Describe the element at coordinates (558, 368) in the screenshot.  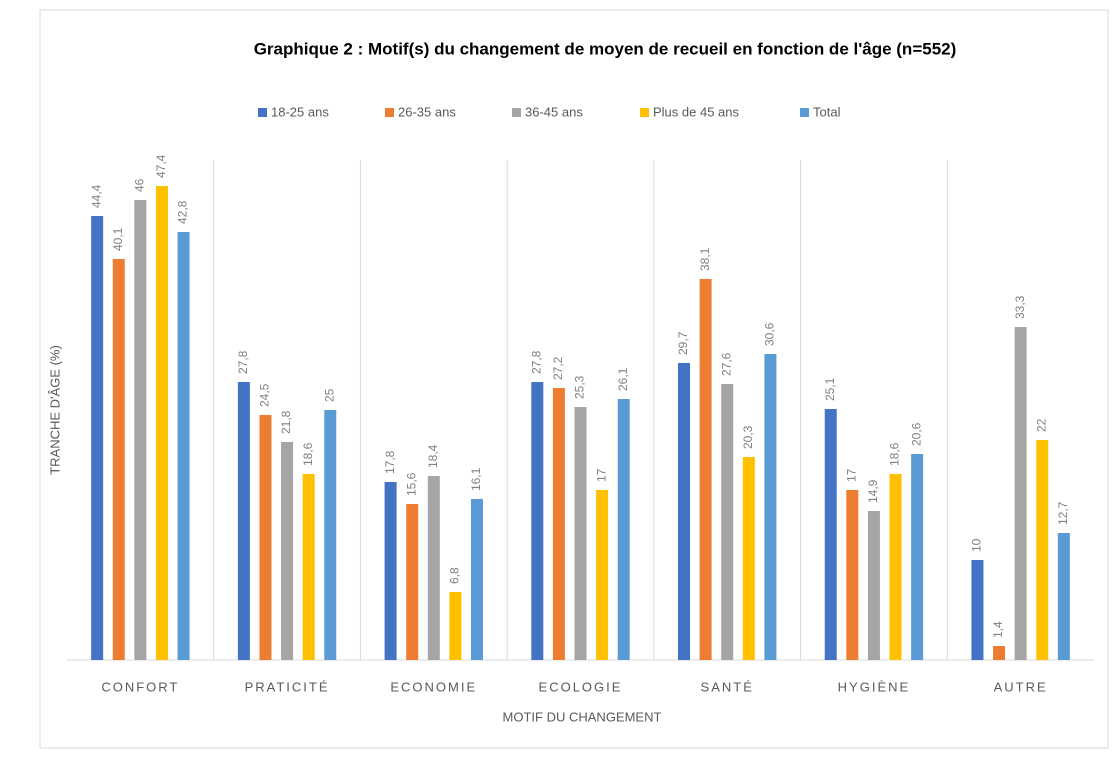
I see `value-label: 27,2` at that location.